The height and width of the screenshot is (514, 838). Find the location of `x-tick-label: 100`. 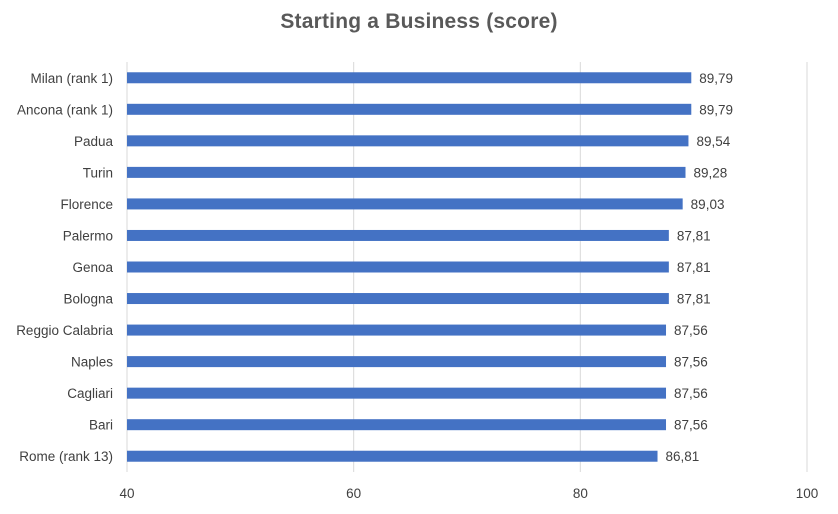

x-tick-label: 100 is located at coordinates (807, 493).